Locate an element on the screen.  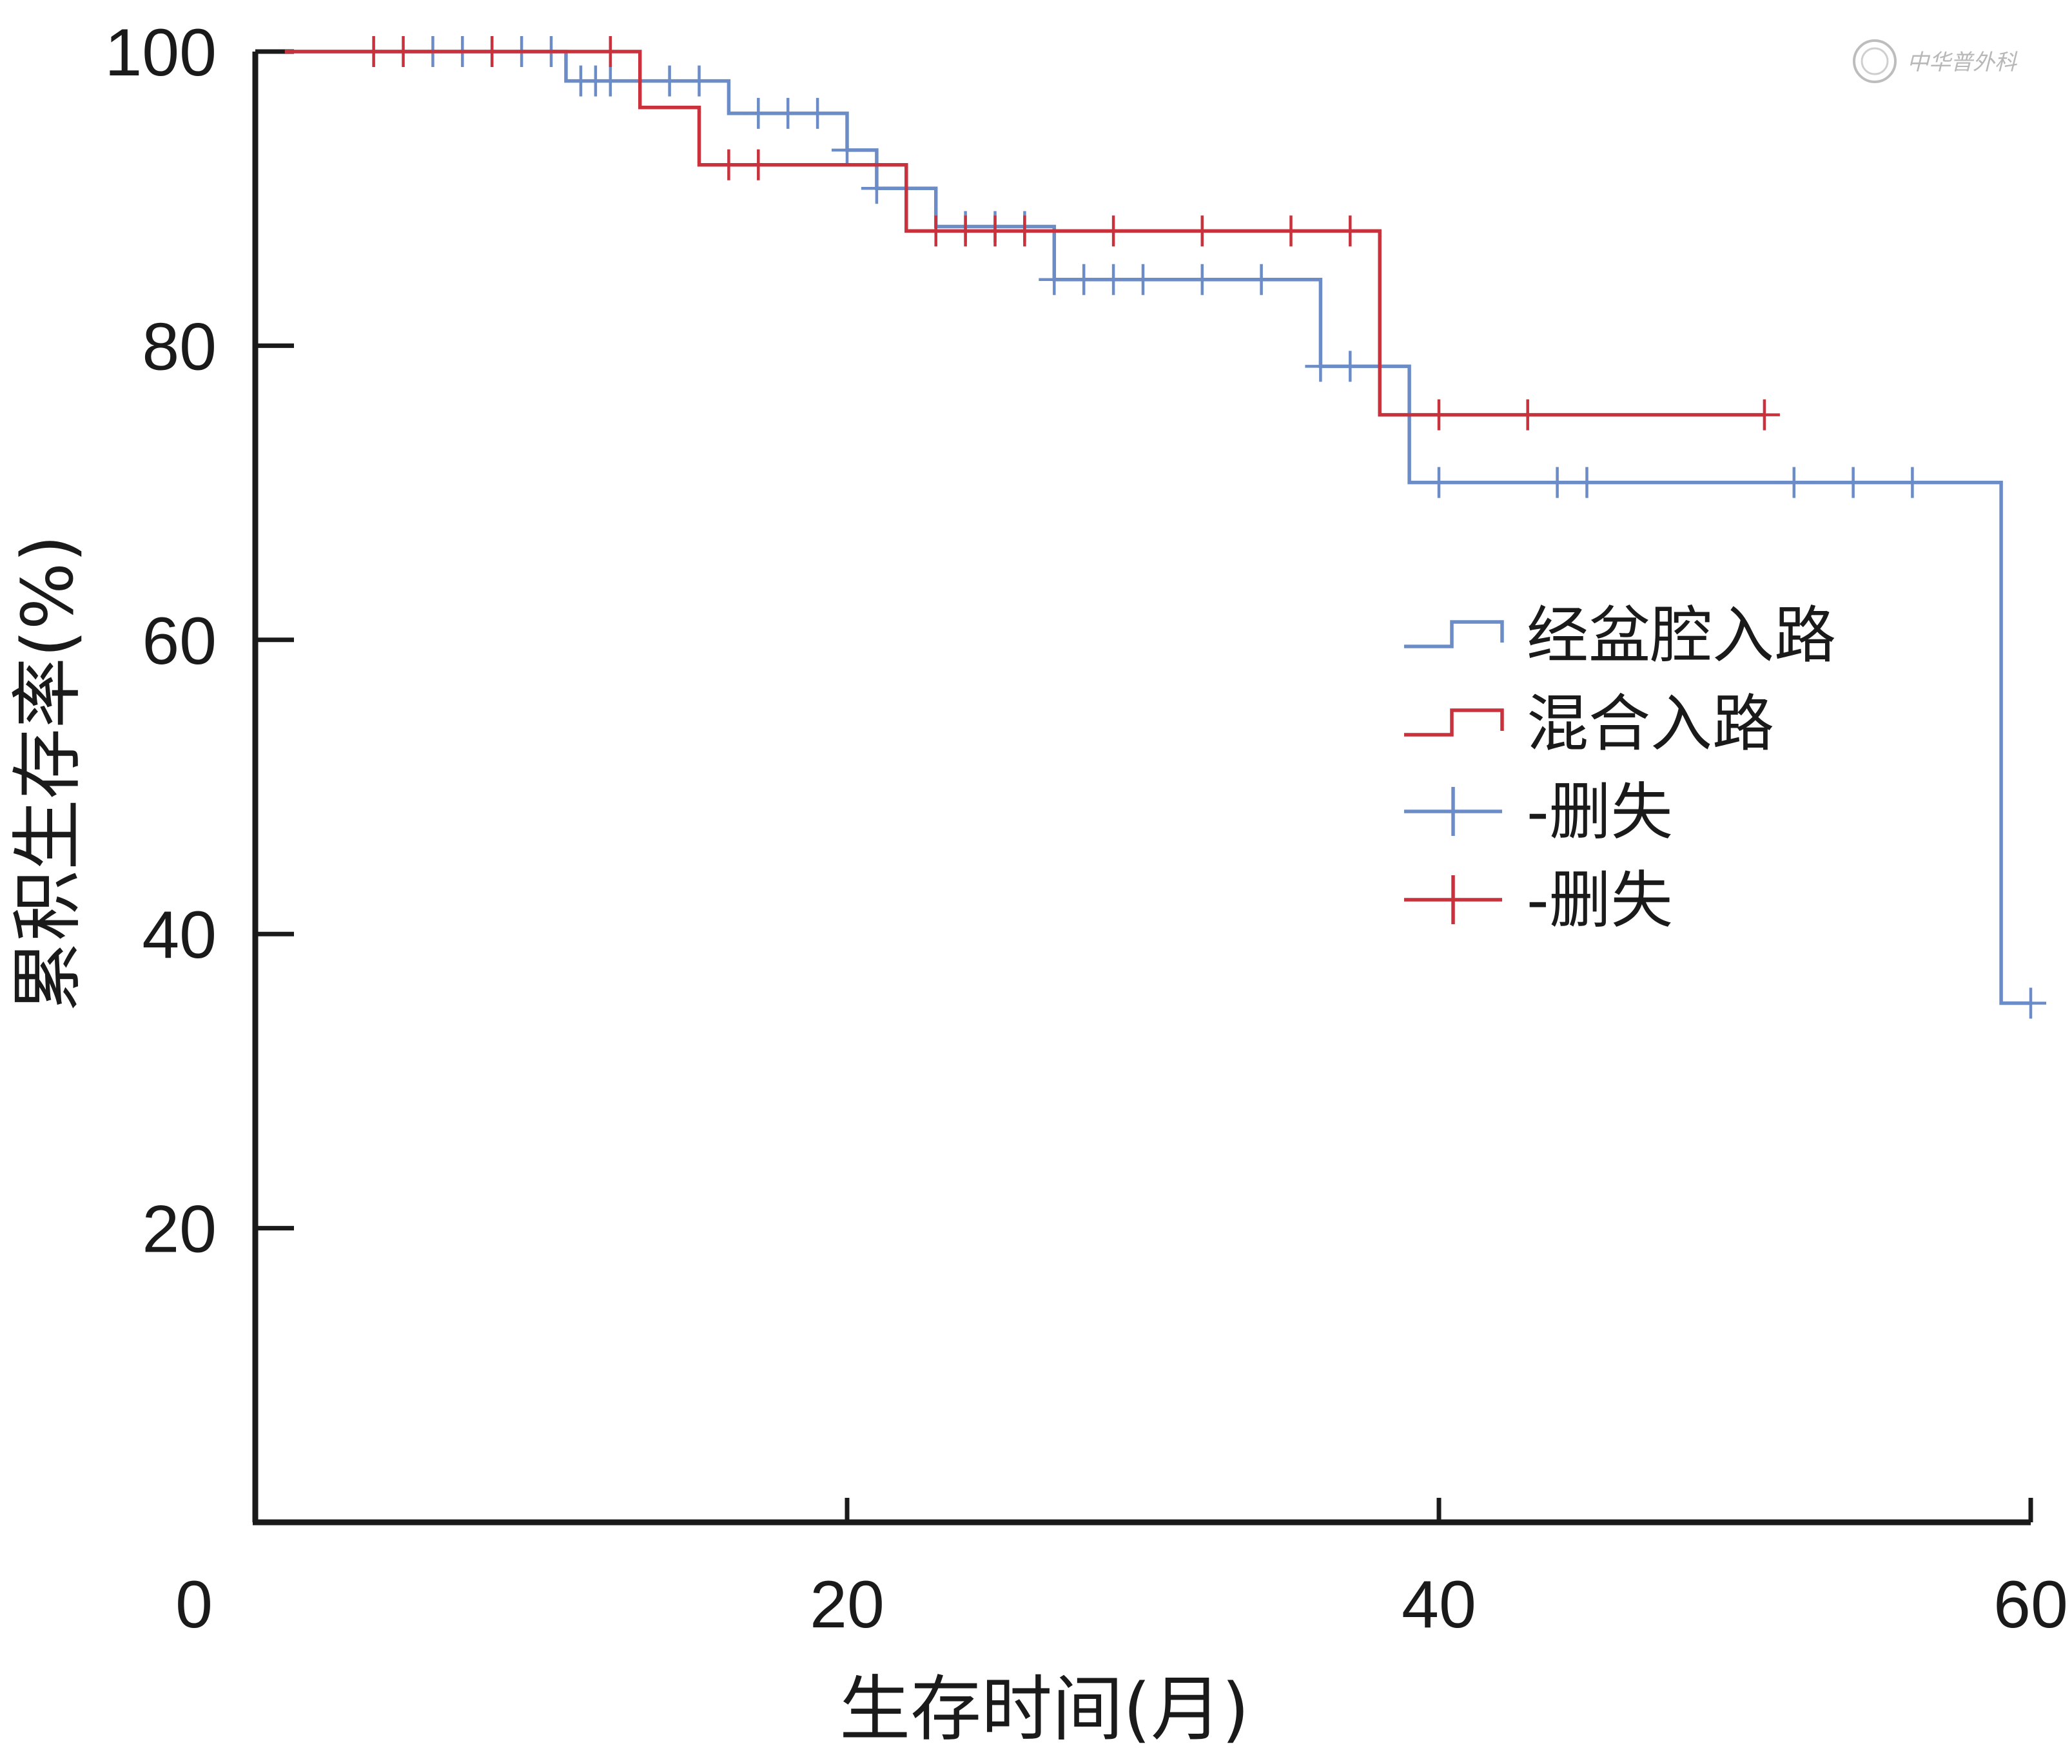
legend-label: 经盆腔入路 is located at coordinates (1682, 635).